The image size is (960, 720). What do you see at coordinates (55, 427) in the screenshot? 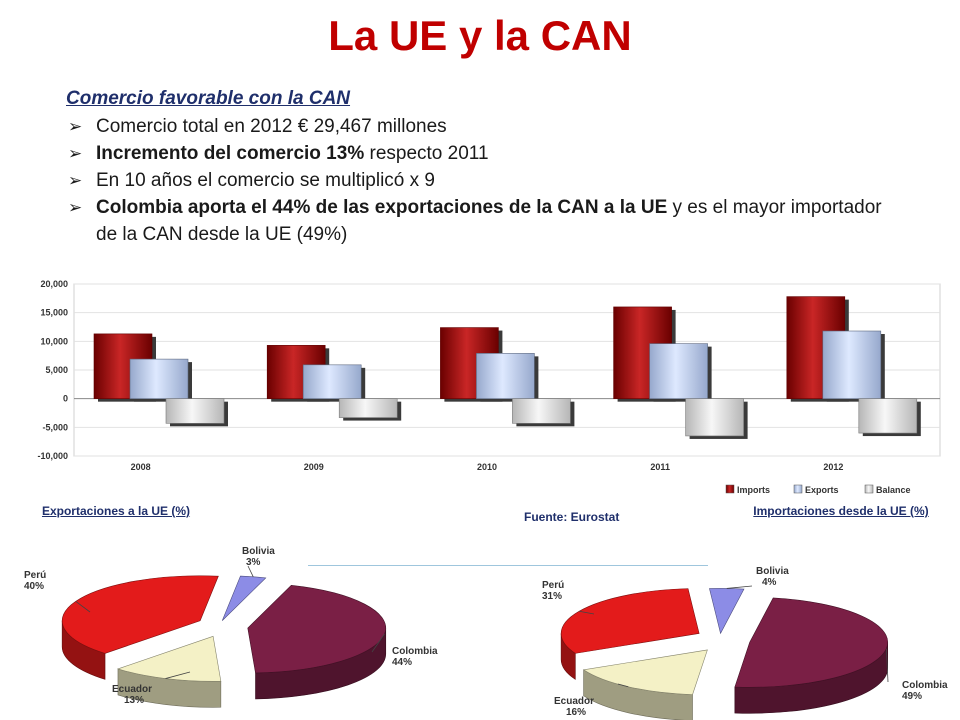
I see `y-tick-label: -5,000` at bounding box center [55, 427].